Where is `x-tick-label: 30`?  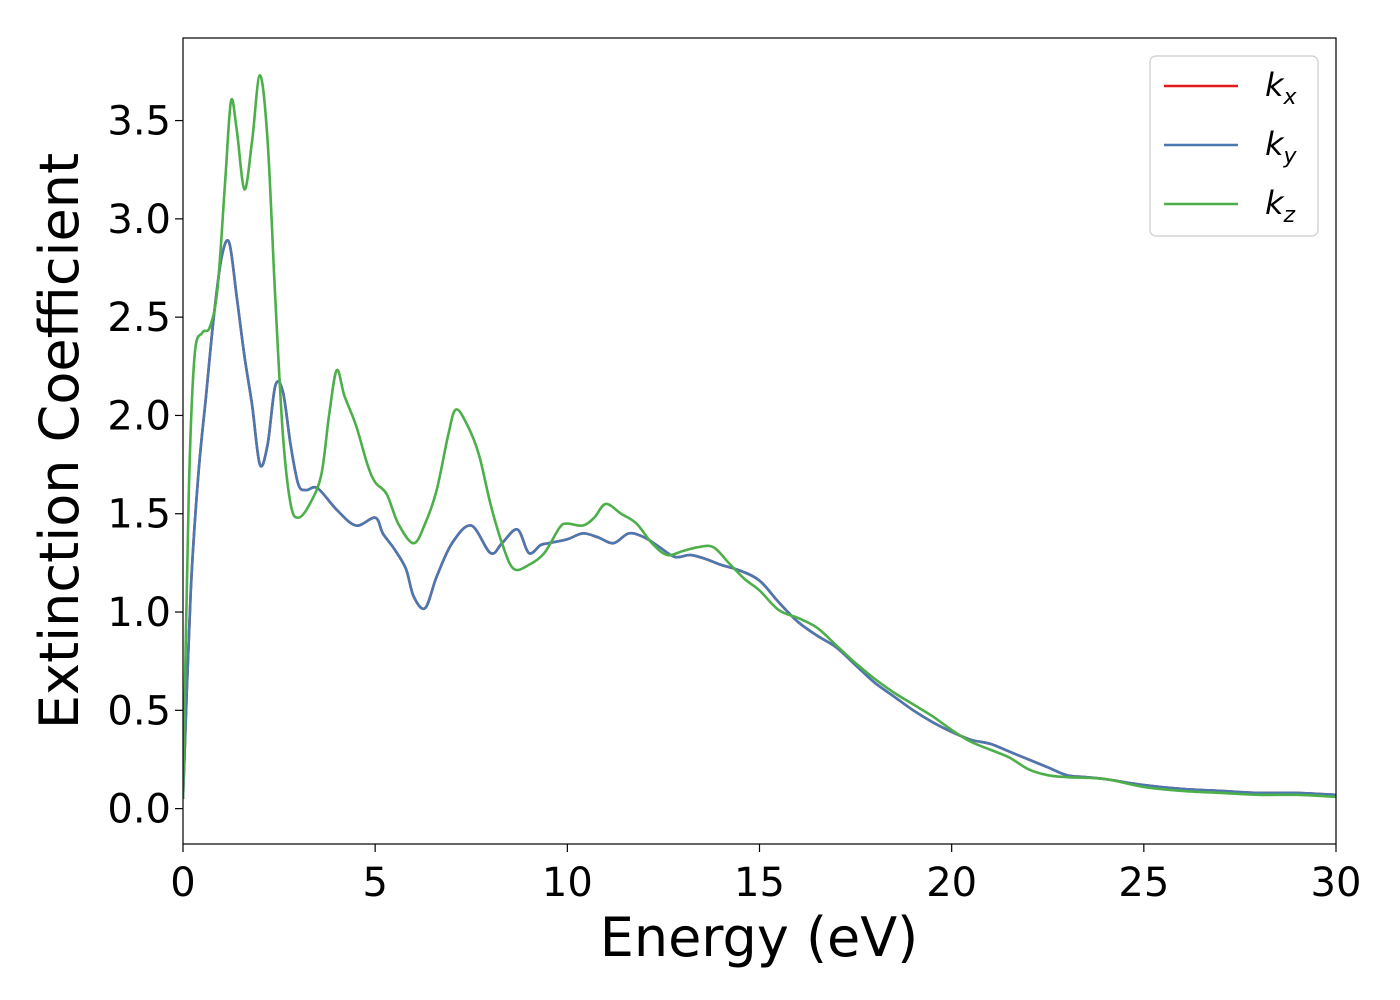
x-tick-label: 30 is located at coordinates (1336, 883).